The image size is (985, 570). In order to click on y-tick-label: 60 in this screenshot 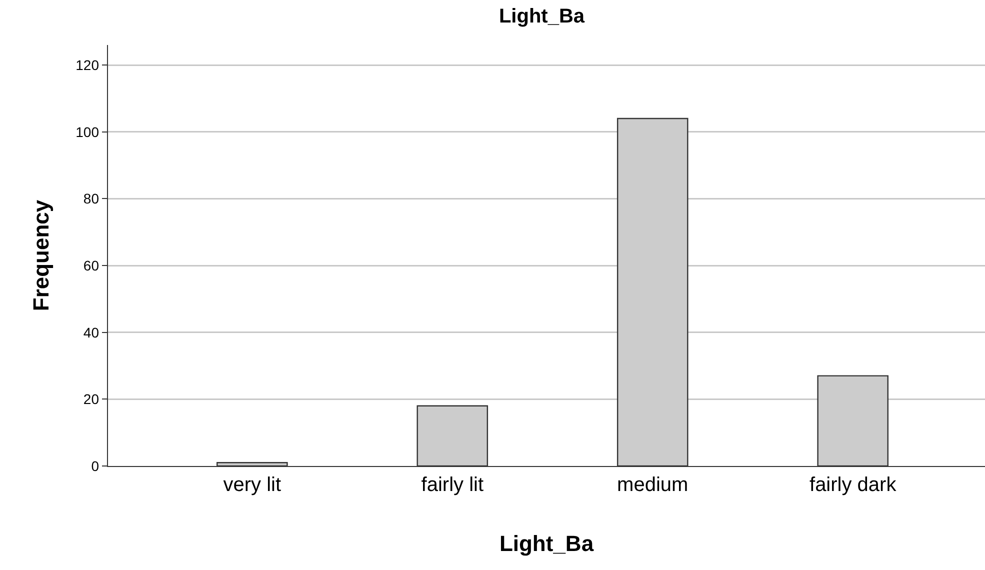, I will do `click(91, 265)`.